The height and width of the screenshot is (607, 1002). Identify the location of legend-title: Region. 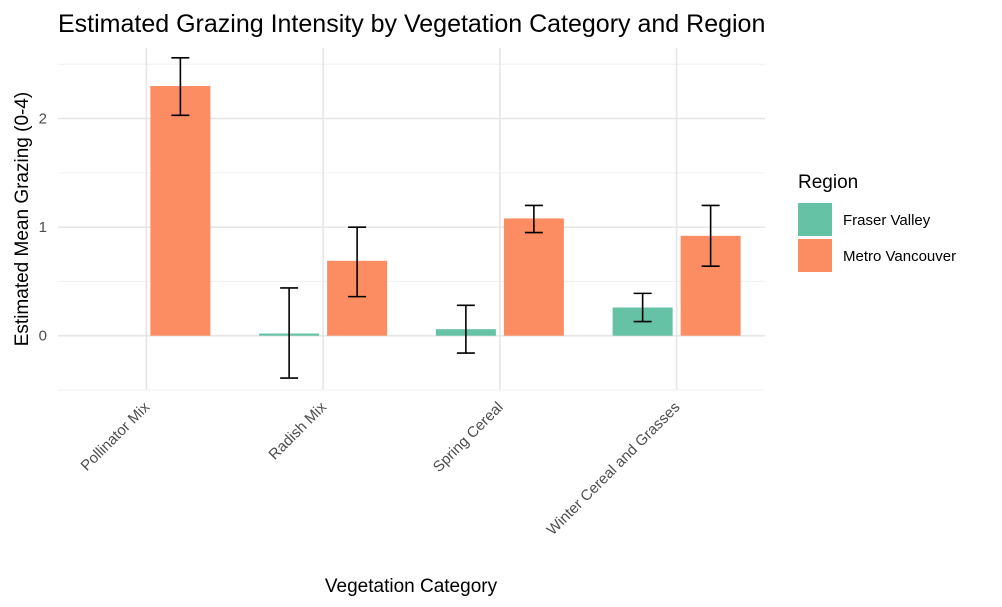
(828, 182).